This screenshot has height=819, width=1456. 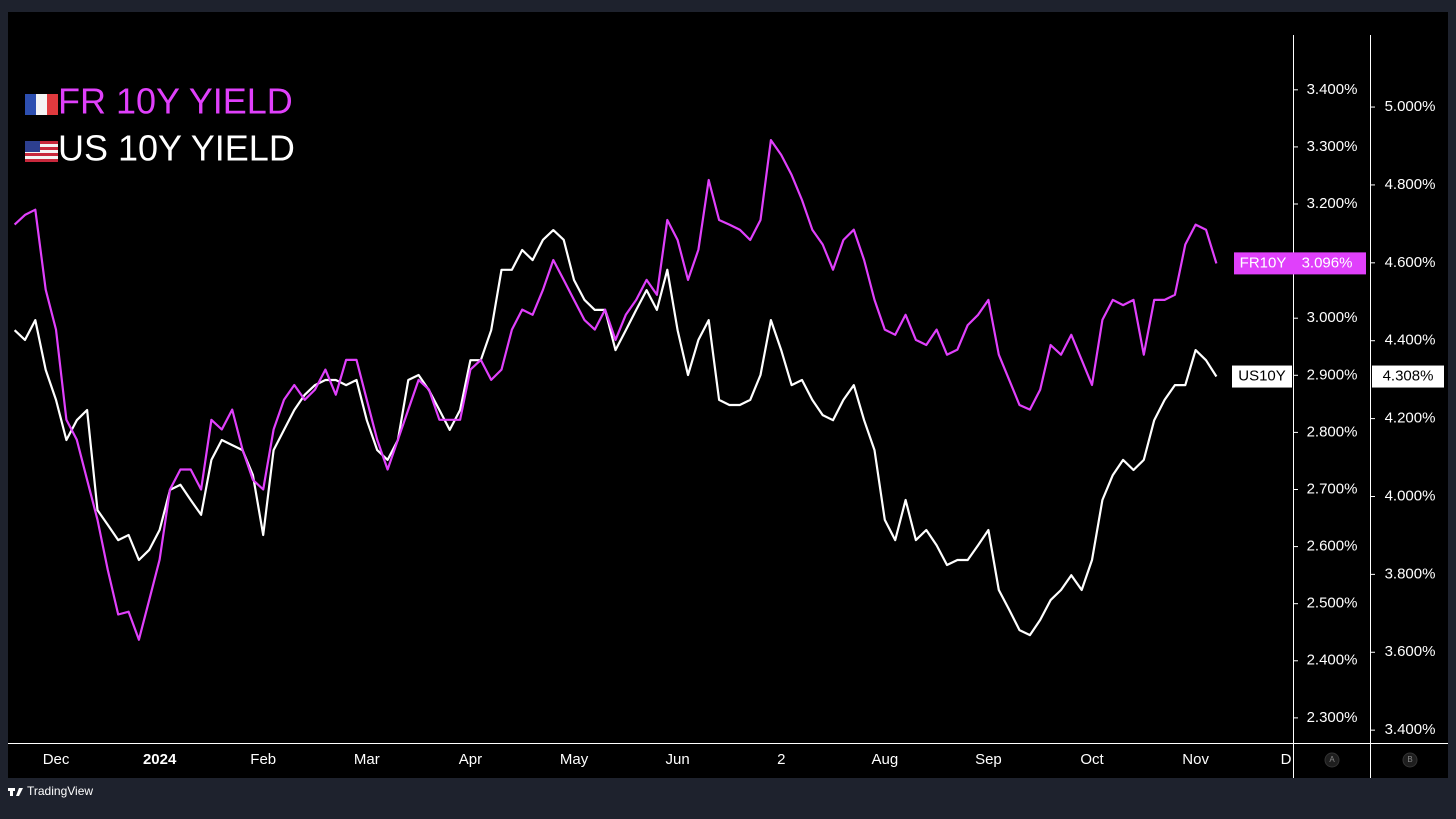 What do you see at coordinates (176, 148) in the screenshot?
I see `legend-entry: US 10Y YIELD` at bounding box center [176, 148].